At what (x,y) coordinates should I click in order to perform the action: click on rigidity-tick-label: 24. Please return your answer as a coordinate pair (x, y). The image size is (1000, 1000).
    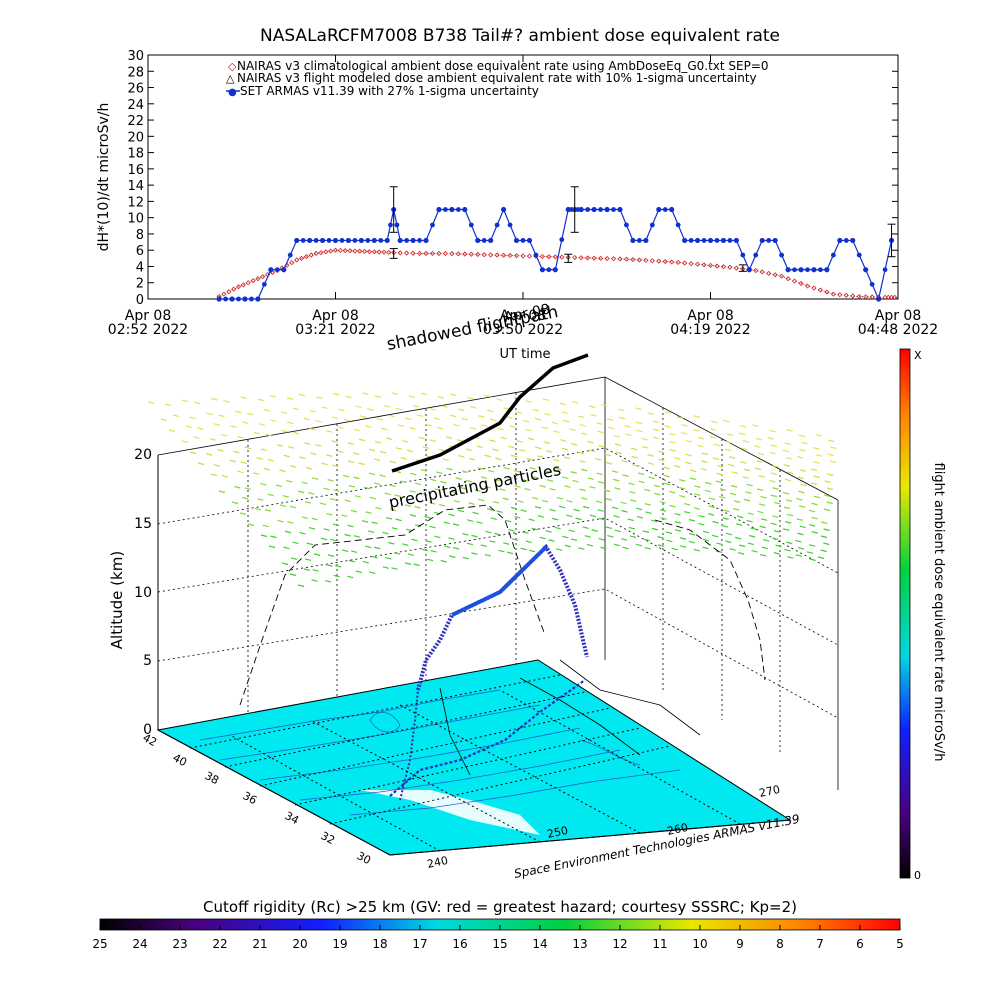
    Looking at the image, I should click on (139, 944).